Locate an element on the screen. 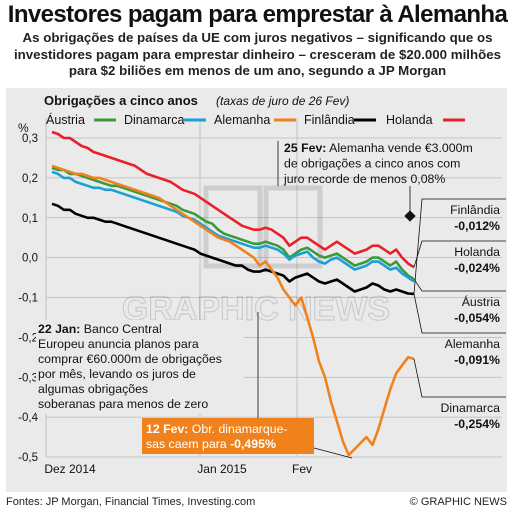 The height and width of the screenshot is (518, 515). y-tick-label: -0,1 is located at coordinates (28, 299).